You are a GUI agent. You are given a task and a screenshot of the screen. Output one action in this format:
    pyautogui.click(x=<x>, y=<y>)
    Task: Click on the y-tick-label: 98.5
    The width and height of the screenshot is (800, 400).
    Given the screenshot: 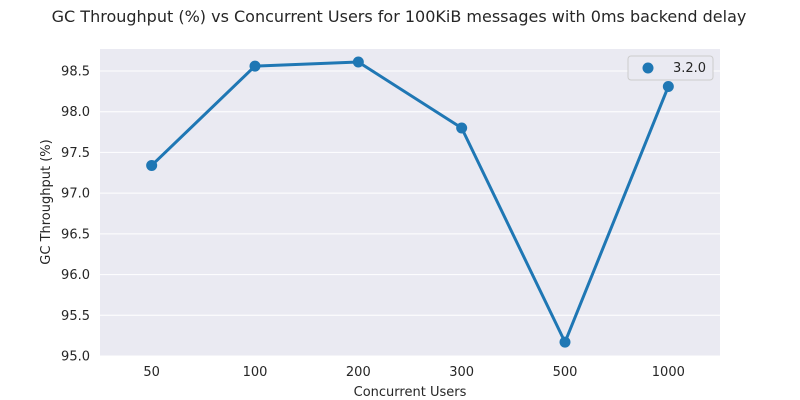 What is the action you would take?
    pyautogui.click(x=75, y=71)
    